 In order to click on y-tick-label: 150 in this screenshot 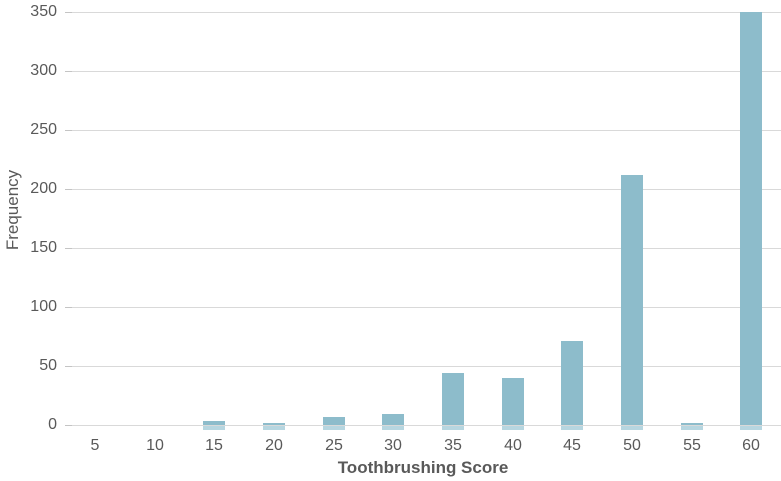, I will do `click(43, 247)`.